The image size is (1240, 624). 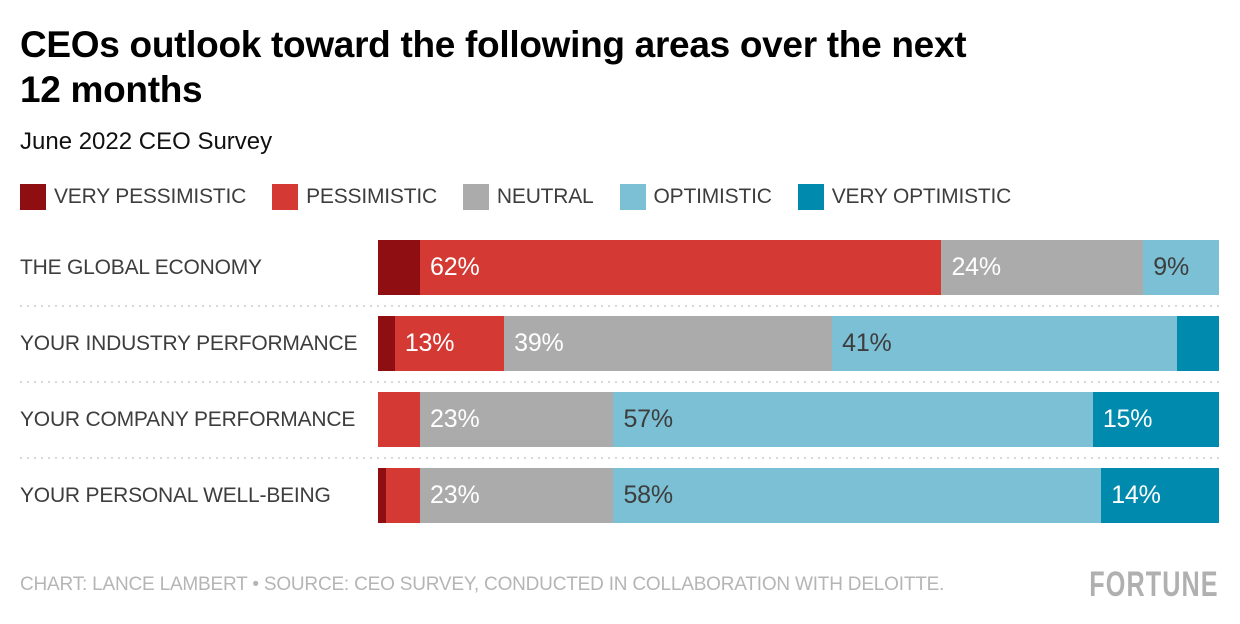 I want to click on legend-label: OPTIMISTIC, so click(x=712, y=196).